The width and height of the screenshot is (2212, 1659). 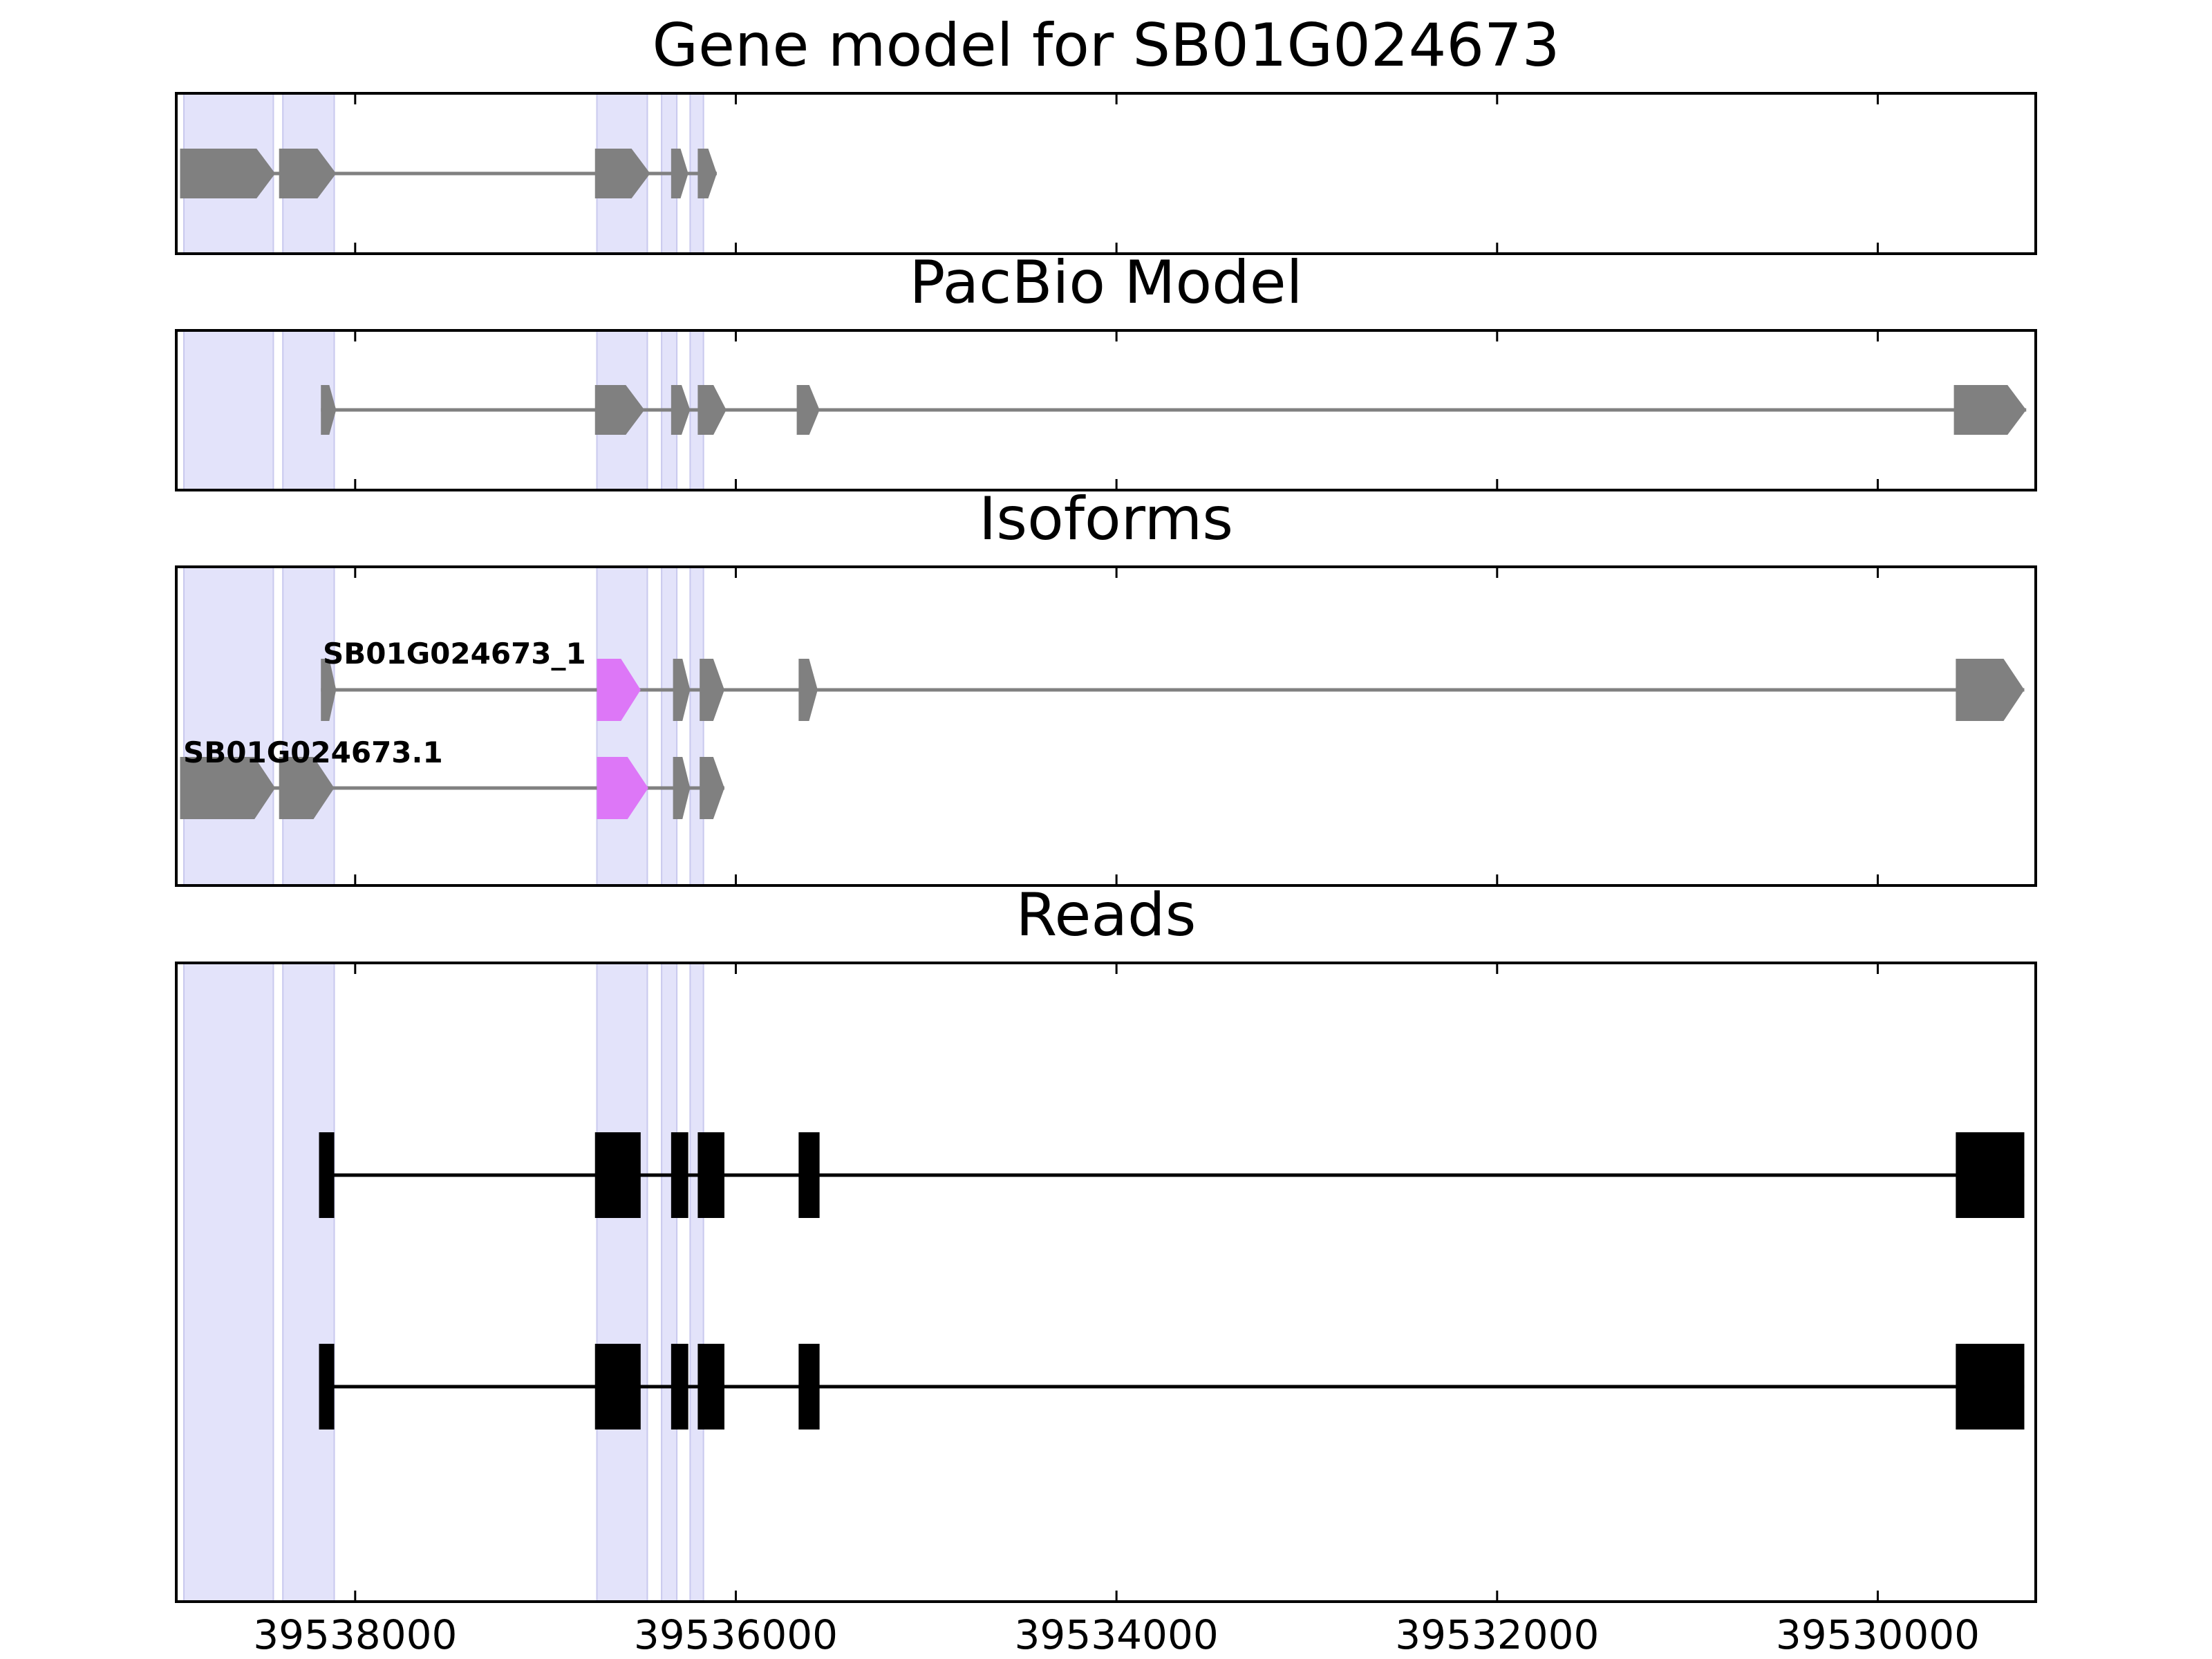 What do you see at coordinates (1106, 915) in the screenshot?
I see `panel-title: Reads` at bounding box center [1106, 915].